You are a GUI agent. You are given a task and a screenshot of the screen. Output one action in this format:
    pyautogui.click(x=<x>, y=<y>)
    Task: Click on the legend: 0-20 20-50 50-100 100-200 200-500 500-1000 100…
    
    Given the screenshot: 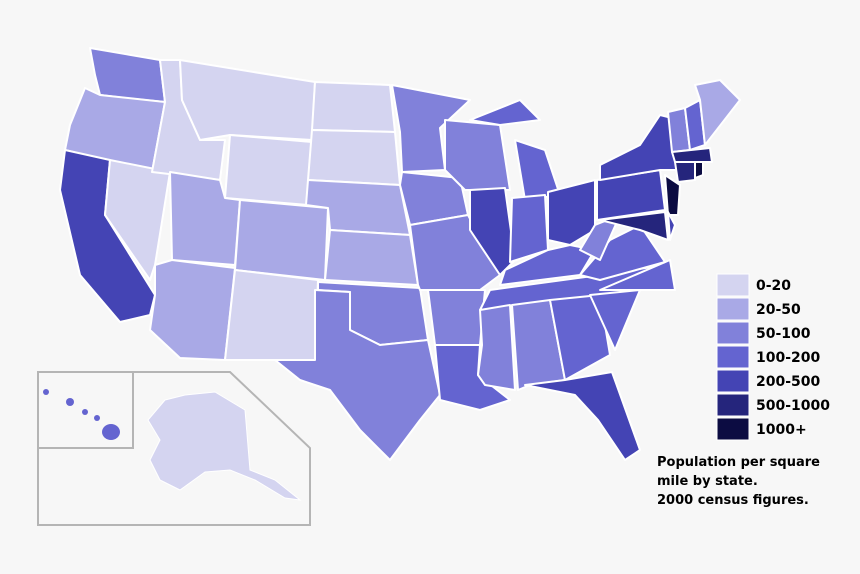 What is the action you would take?
    pyautogui.click(x=773, y=357)
    